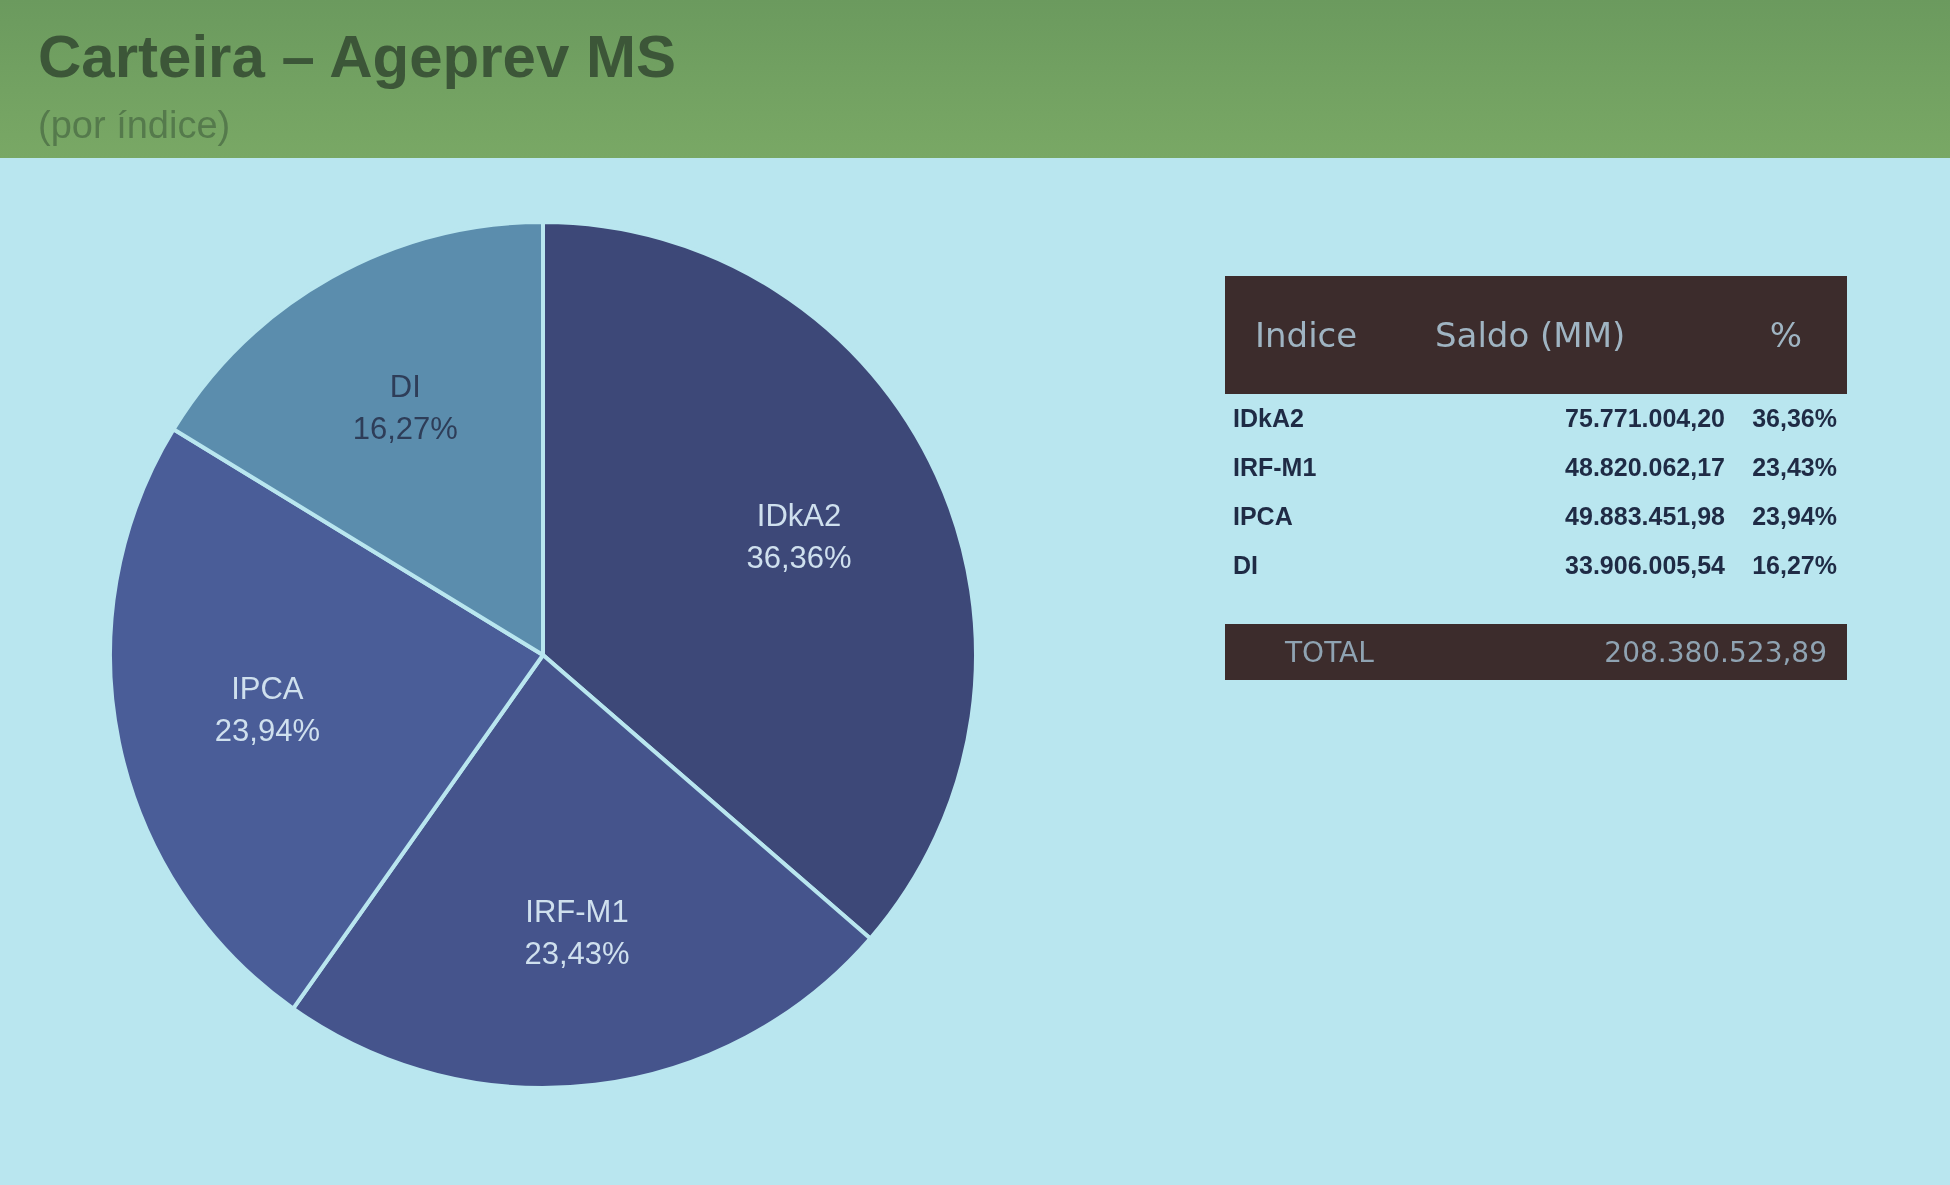 The image size is (1950, 1185). What do you see at coordinates (1306, 335) in the screenshot?
I see `text: Indice` at bounding box center [1306, 335].